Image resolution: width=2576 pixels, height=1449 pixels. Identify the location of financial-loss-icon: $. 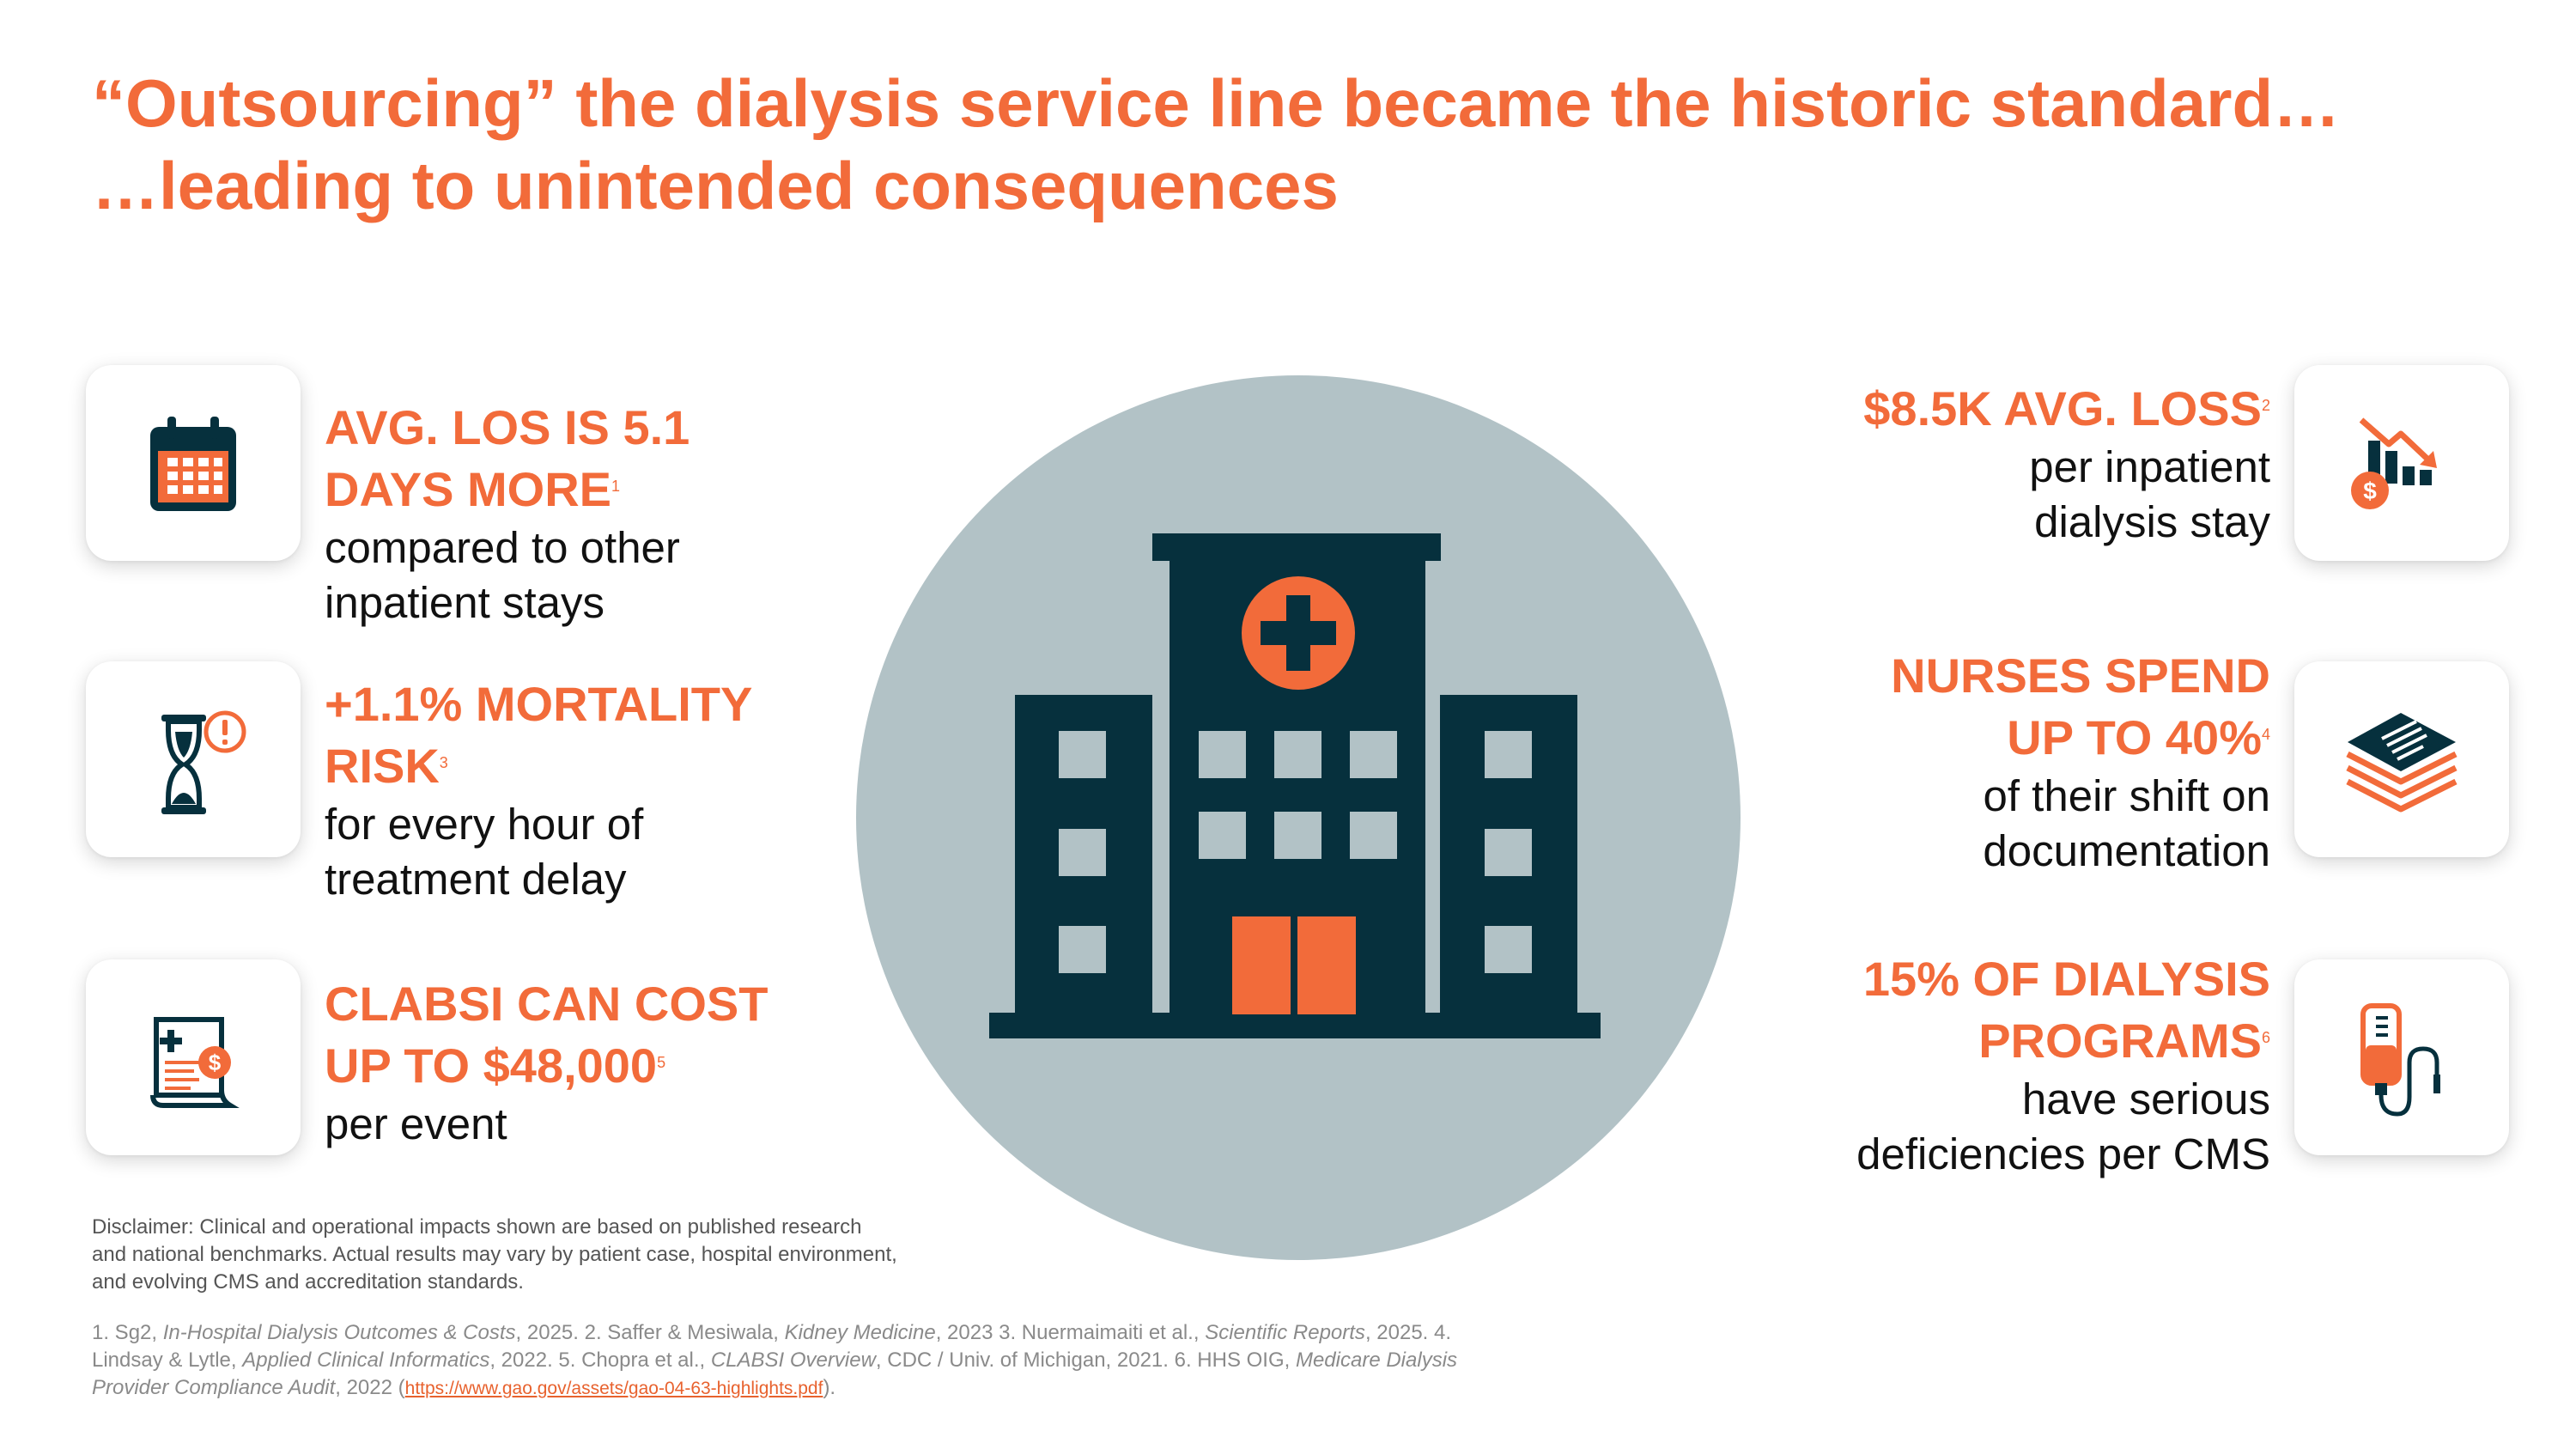
(2394, 463).